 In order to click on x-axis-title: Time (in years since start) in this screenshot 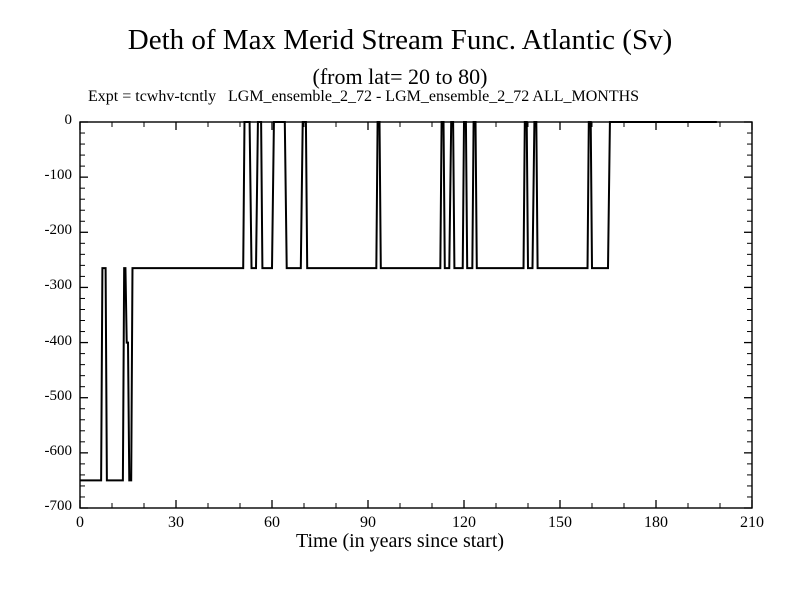, I will do `click(400, 541)`.